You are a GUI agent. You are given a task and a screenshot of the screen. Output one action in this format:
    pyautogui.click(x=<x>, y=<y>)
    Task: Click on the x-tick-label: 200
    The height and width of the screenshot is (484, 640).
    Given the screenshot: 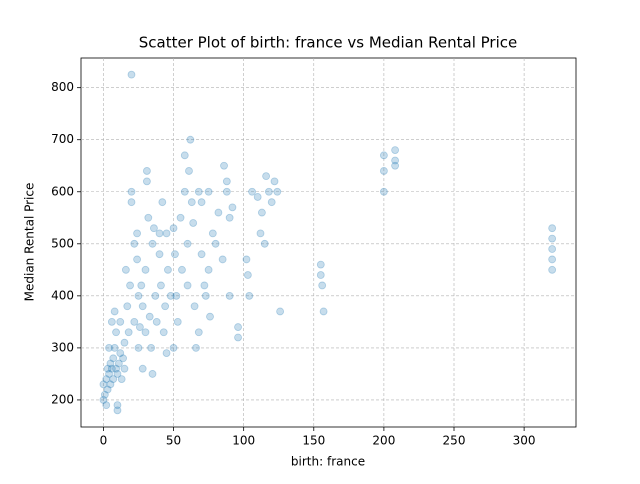 What is the action you would take?
    pyautogui.click(x=383, y=441)
    